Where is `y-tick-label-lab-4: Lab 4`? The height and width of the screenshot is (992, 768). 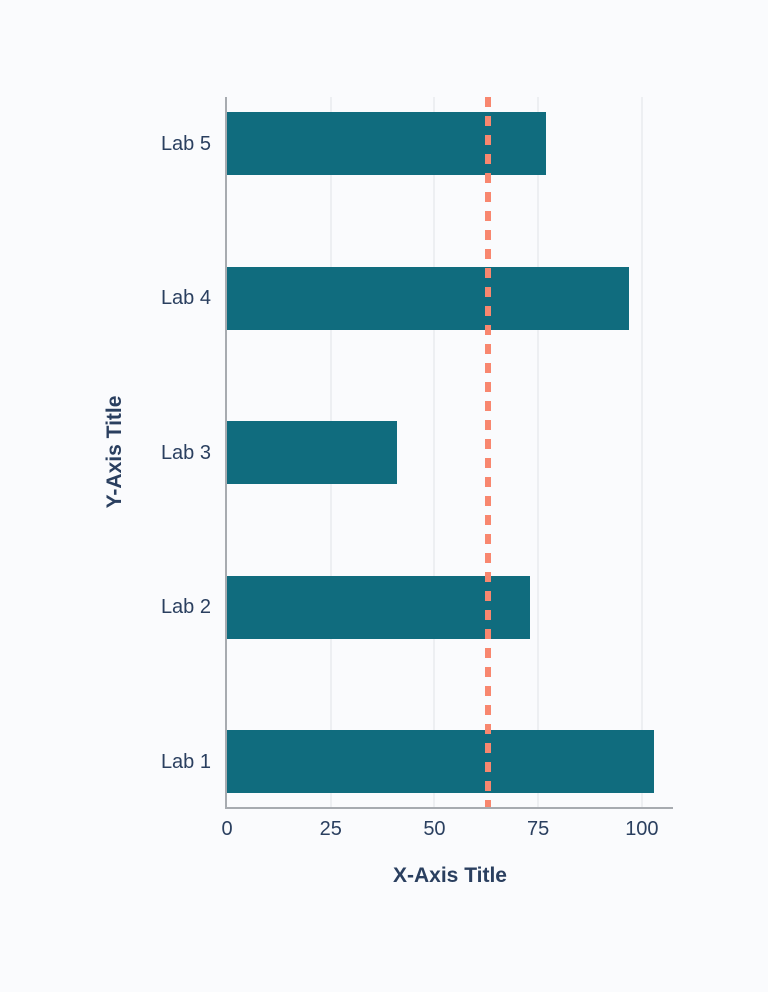 y-tick-label-lab-4: Lab 4 is located at coordinates (185, 298).